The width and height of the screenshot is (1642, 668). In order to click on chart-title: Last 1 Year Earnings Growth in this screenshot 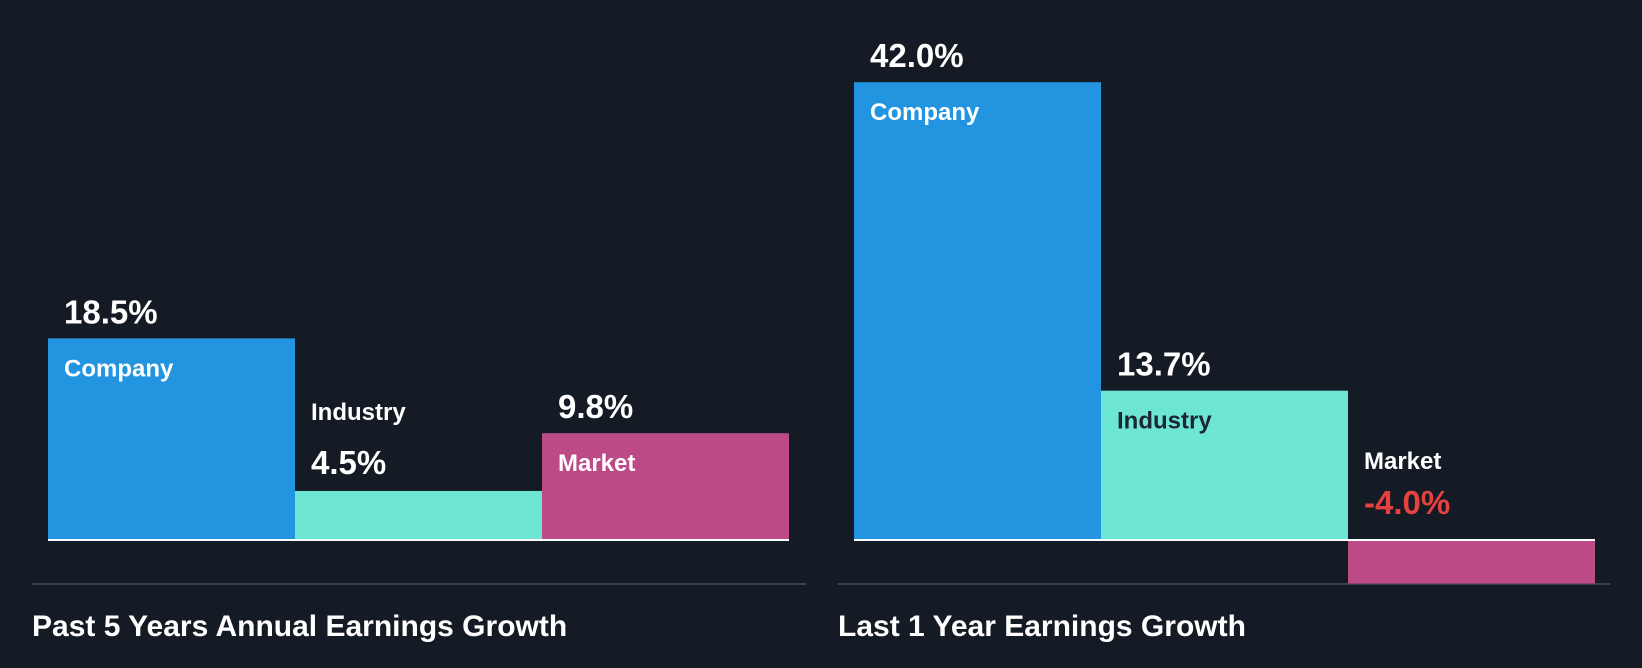, I will do `click(1042, 626)`.